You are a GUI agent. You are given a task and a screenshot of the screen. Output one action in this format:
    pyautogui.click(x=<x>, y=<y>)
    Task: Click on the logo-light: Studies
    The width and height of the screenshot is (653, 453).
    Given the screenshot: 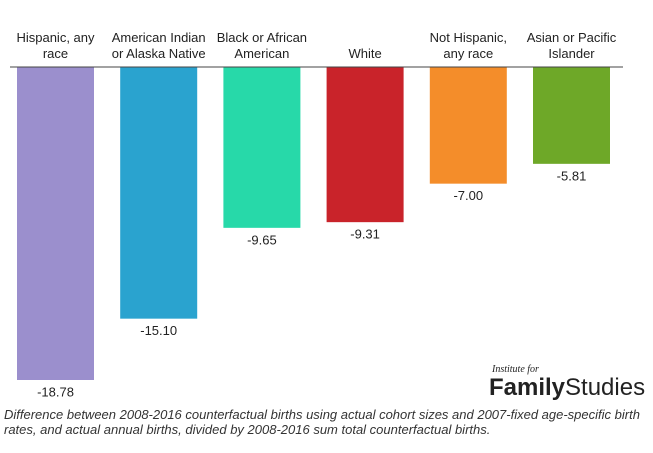 What is the action you would take?
    pyautogui.click(x=605, y=387)
    